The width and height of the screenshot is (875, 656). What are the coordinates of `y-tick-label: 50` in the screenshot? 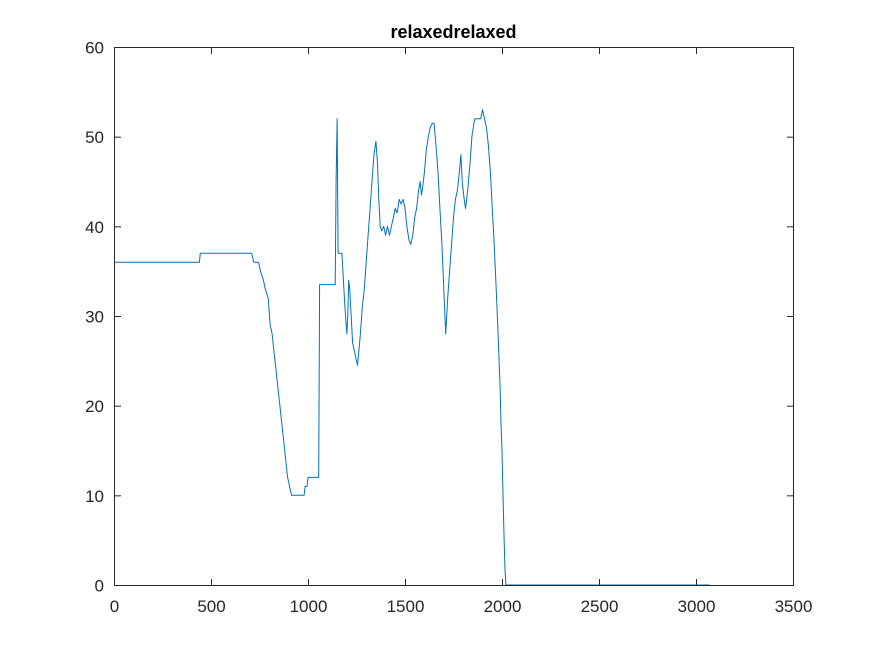 It's located at (94, 137).